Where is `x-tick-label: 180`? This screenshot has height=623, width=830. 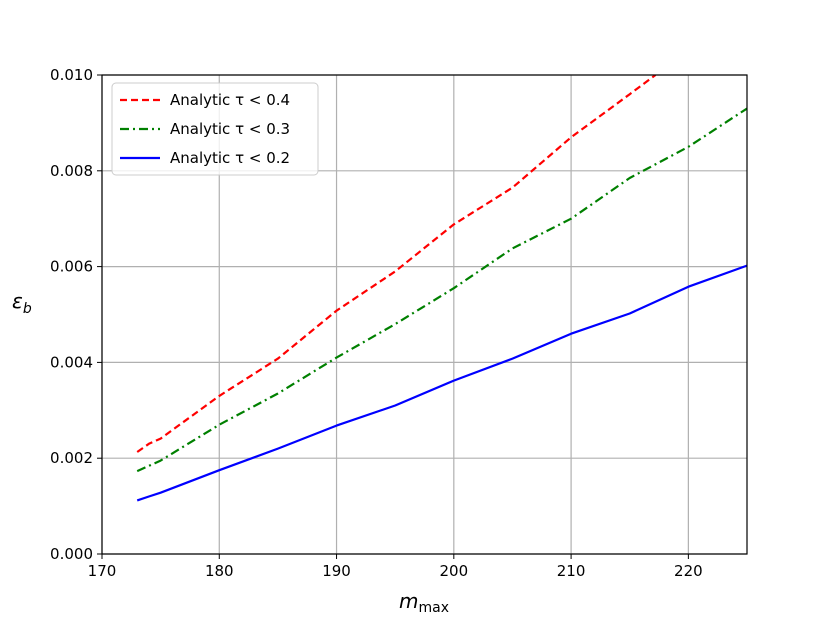
x-tick-label: 180 is located at coordinates (219, 571).